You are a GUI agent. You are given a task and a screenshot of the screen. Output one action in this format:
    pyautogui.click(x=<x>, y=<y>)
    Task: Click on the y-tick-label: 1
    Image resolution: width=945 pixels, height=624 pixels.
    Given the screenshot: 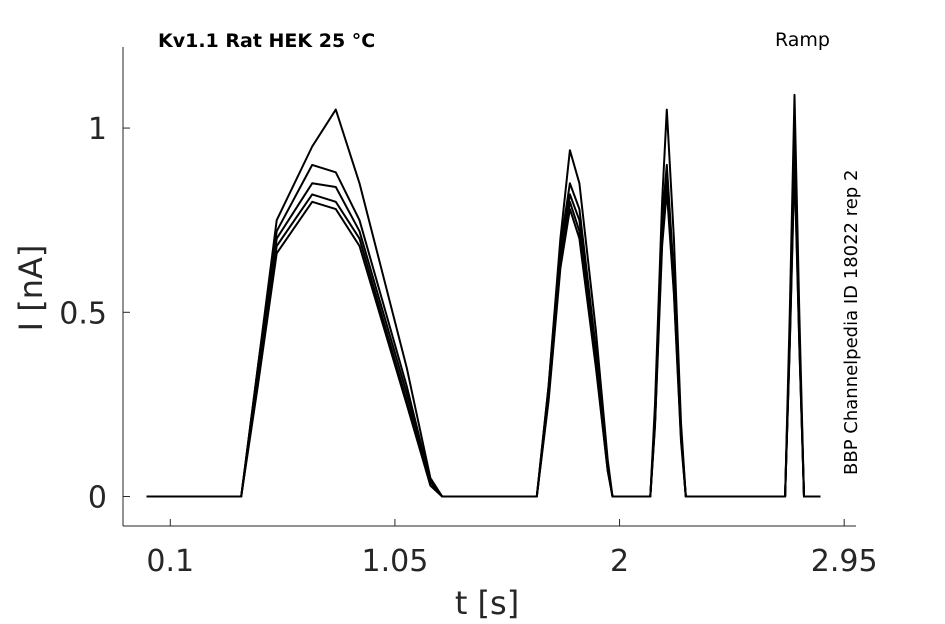 What is the action you would take?
    pyautogui.click(x=97, y=129)
    